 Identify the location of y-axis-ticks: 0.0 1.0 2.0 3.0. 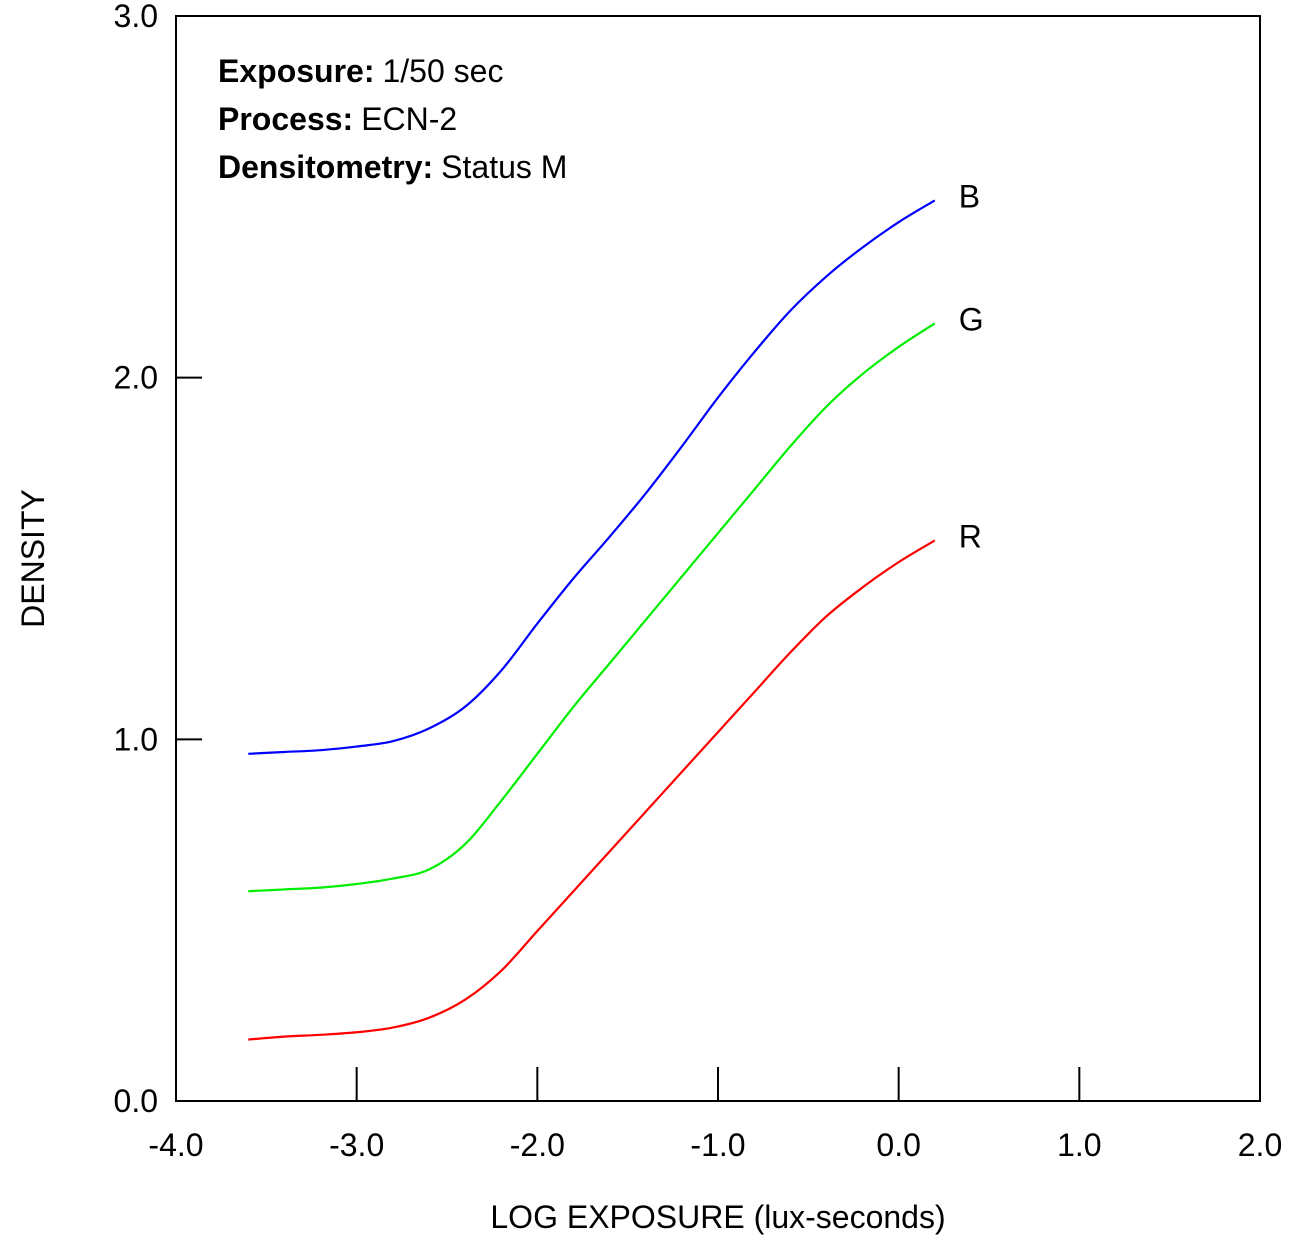
(158, 559).